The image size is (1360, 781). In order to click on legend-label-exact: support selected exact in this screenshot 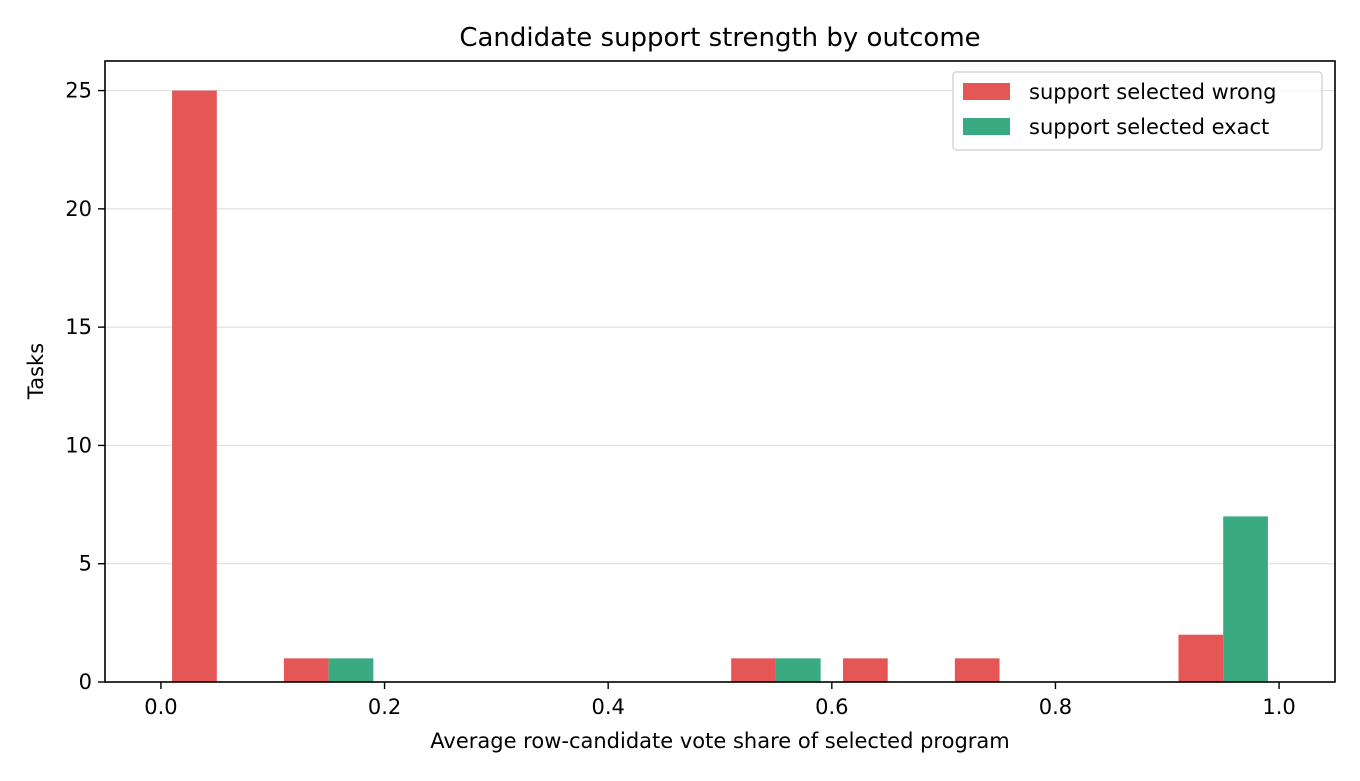, I will do `click(1149, 127)`.